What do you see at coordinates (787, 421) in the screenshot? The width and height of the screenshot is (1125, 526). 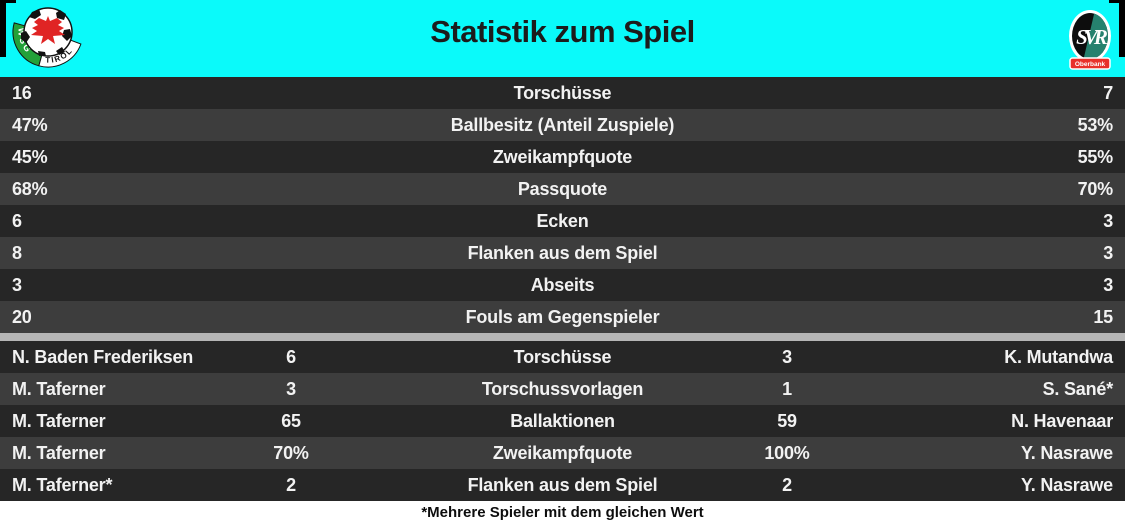 I see `away-player-value: 59` at bounding box center [787, 421].